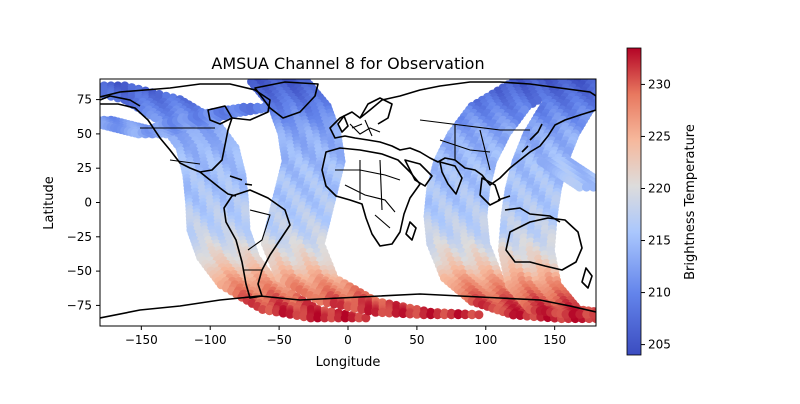  Describe the element at coordinates (84, 168) in the screenshot. I see `y-tick-label: 25` at that location.